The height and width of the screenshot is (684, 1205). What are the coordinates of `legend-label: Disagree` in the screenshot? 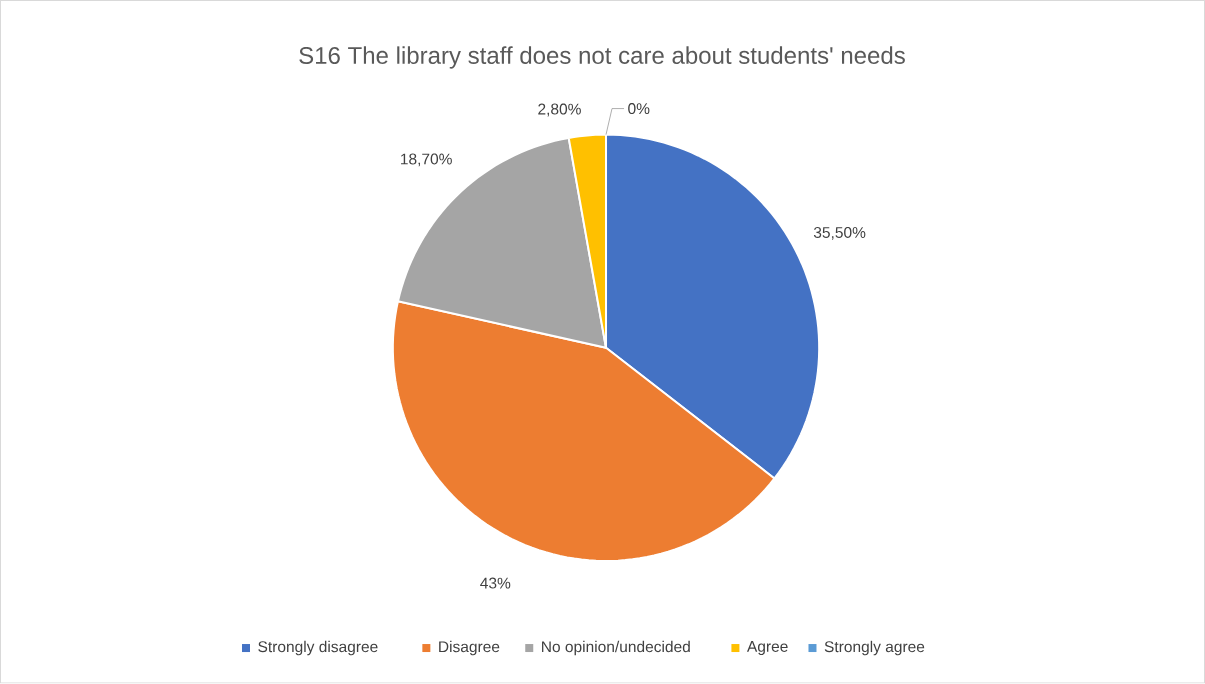 It's located at (469, 648).